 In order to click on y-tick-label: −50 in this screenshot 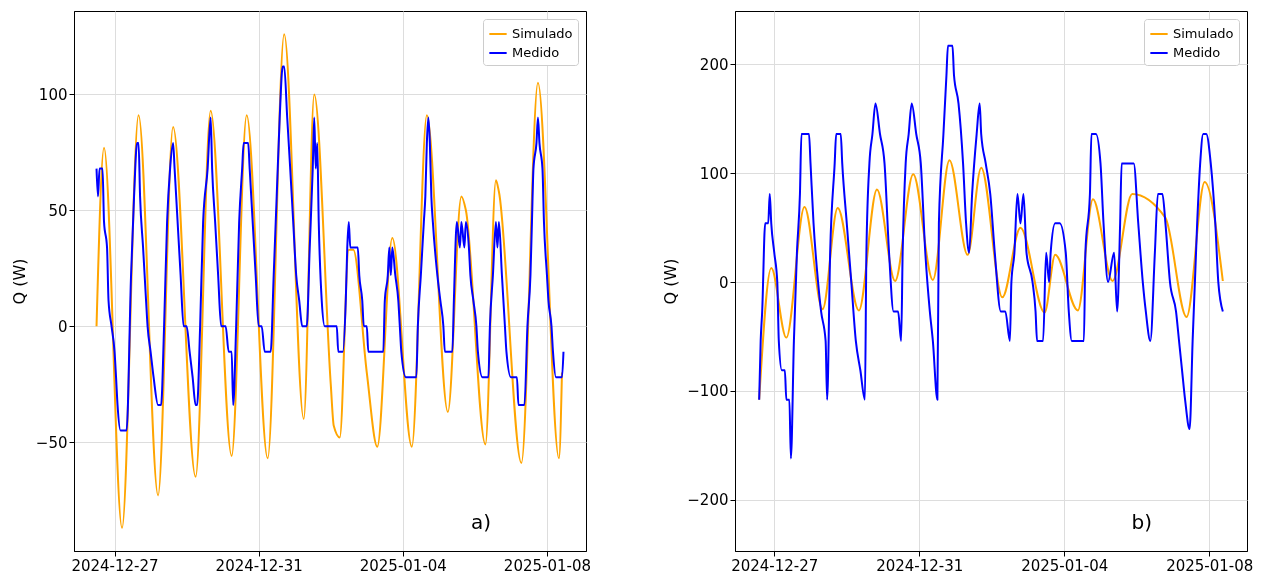, I will do `click(51, 442)`.